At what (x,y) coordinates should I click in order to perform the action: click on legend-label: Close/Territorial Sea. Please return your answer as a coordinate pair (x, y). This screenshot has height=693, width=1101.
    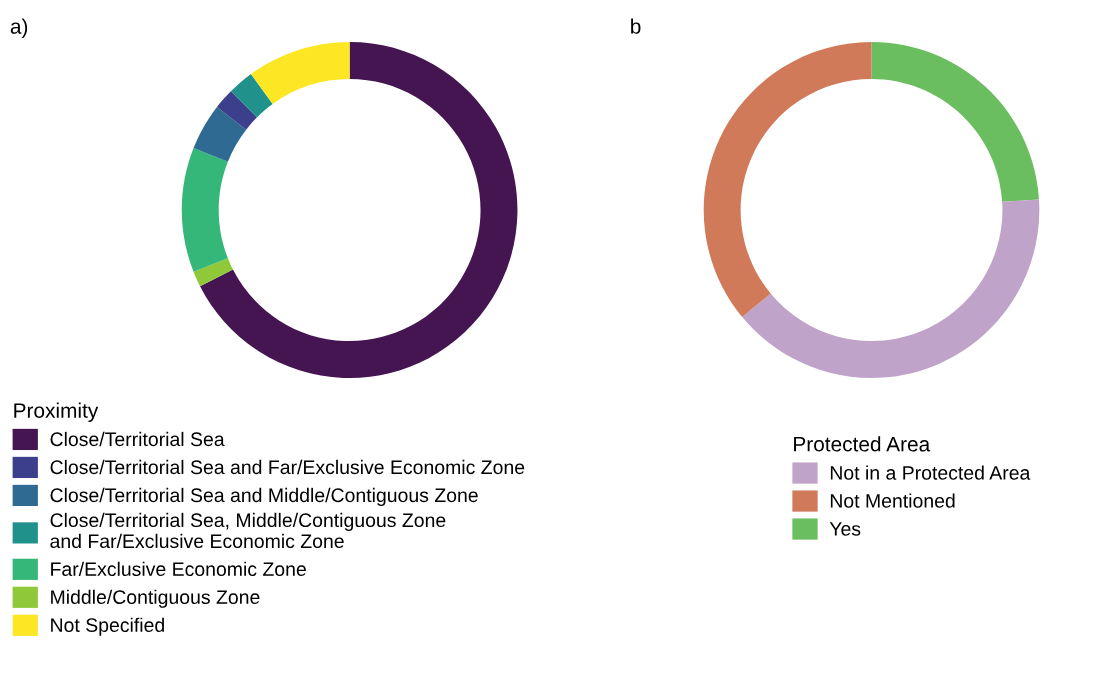
    Looking at the image, I should click on (137, 439).